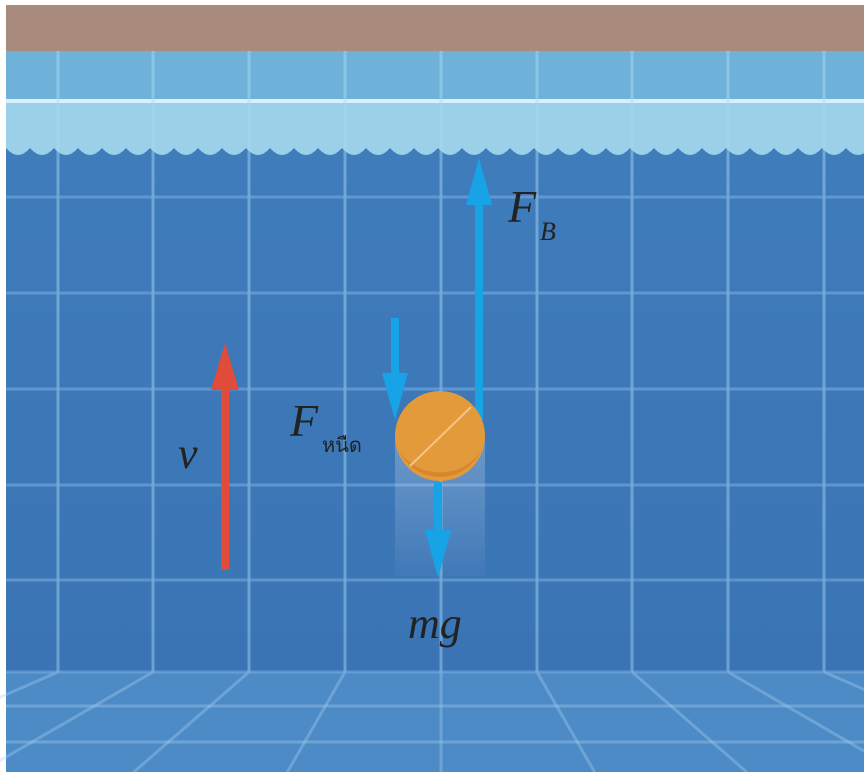 The width and height of the screenshot is (864, 772). I want to click on ball-seam, so click(440, 436).